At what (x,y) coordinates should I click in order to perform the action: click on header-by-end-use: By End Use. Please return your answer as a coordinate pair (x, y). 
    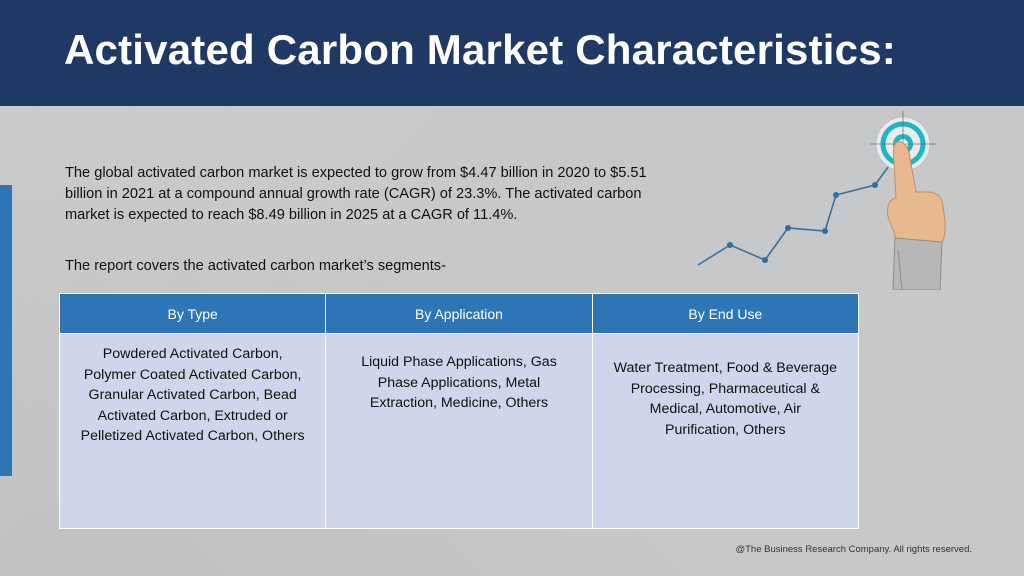
    Looking at the image, I should click on (725, 313).